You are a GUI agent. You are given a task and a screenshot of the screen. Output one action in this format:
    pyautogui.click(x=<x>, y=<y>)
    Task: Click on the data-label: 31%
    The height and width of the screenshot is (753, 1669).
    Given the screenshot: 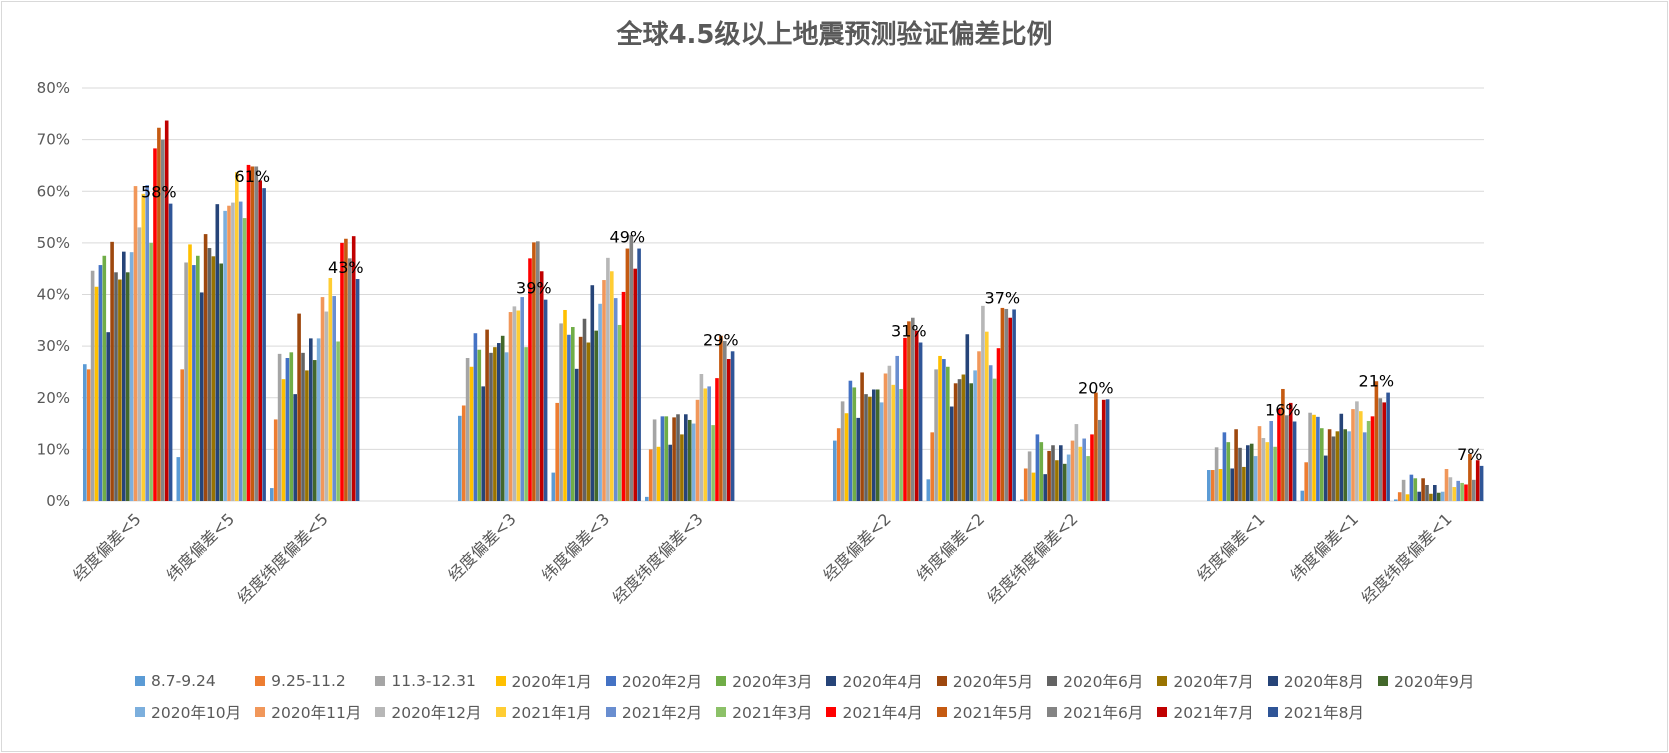 What is the action you would take?
    pyautogui.click(x=909, y=331)
    